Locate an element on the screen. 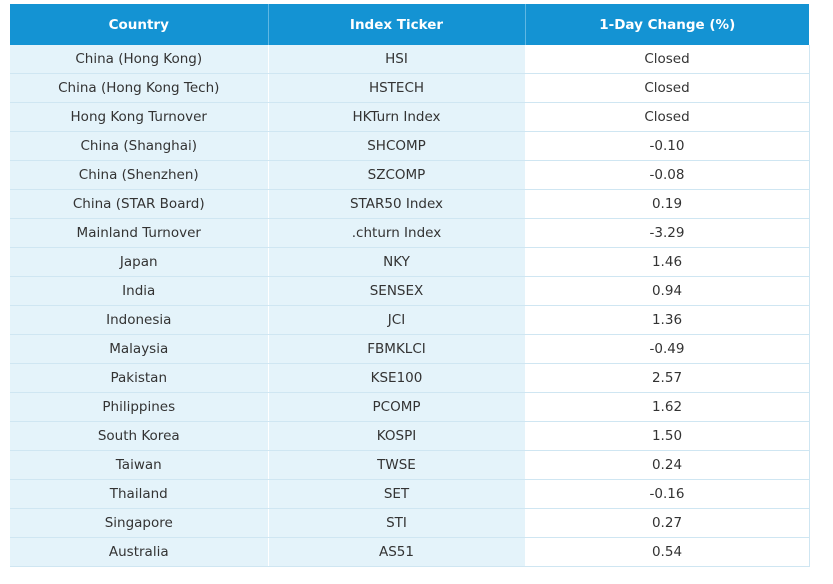 This screenshot has height=584, width=833. ticker-cell: STAR50 Index is located at coordinates (397, 204).